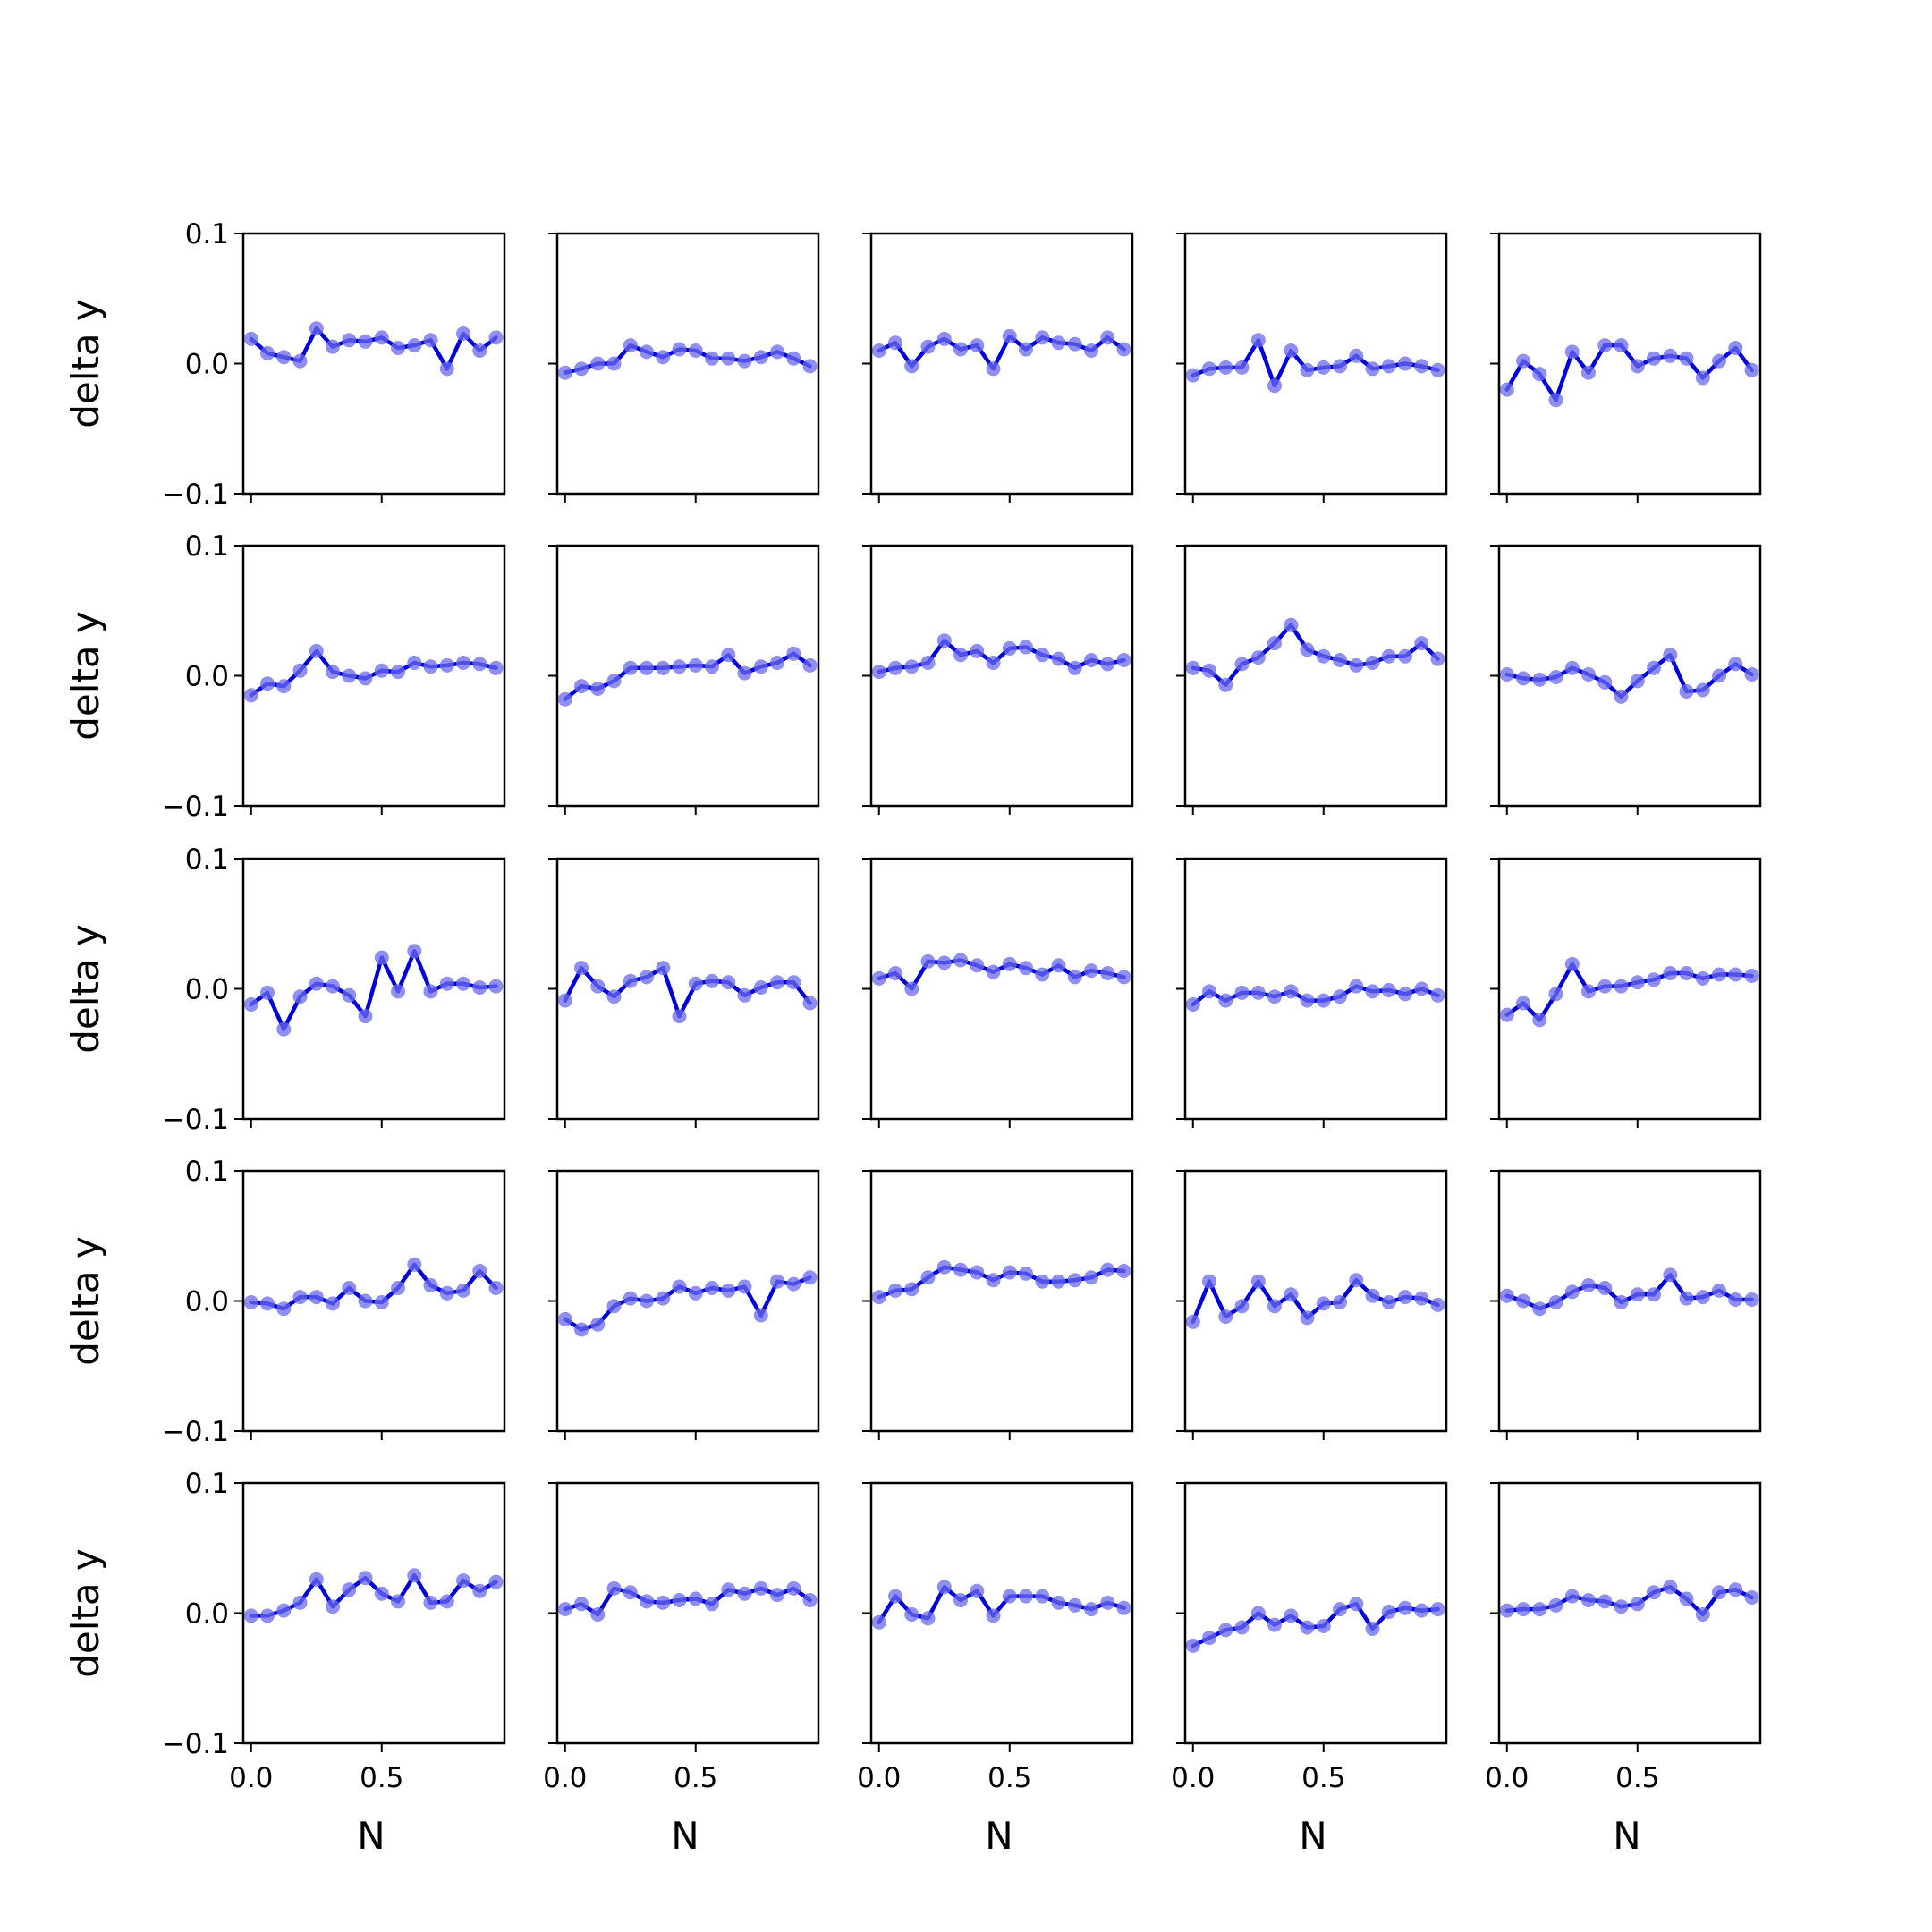 This screenshot has width=1932, height=1932. Describe the element at coordinates (207, 1172) in the screenshot. I see `y-tick-label: 0.1` at that location.